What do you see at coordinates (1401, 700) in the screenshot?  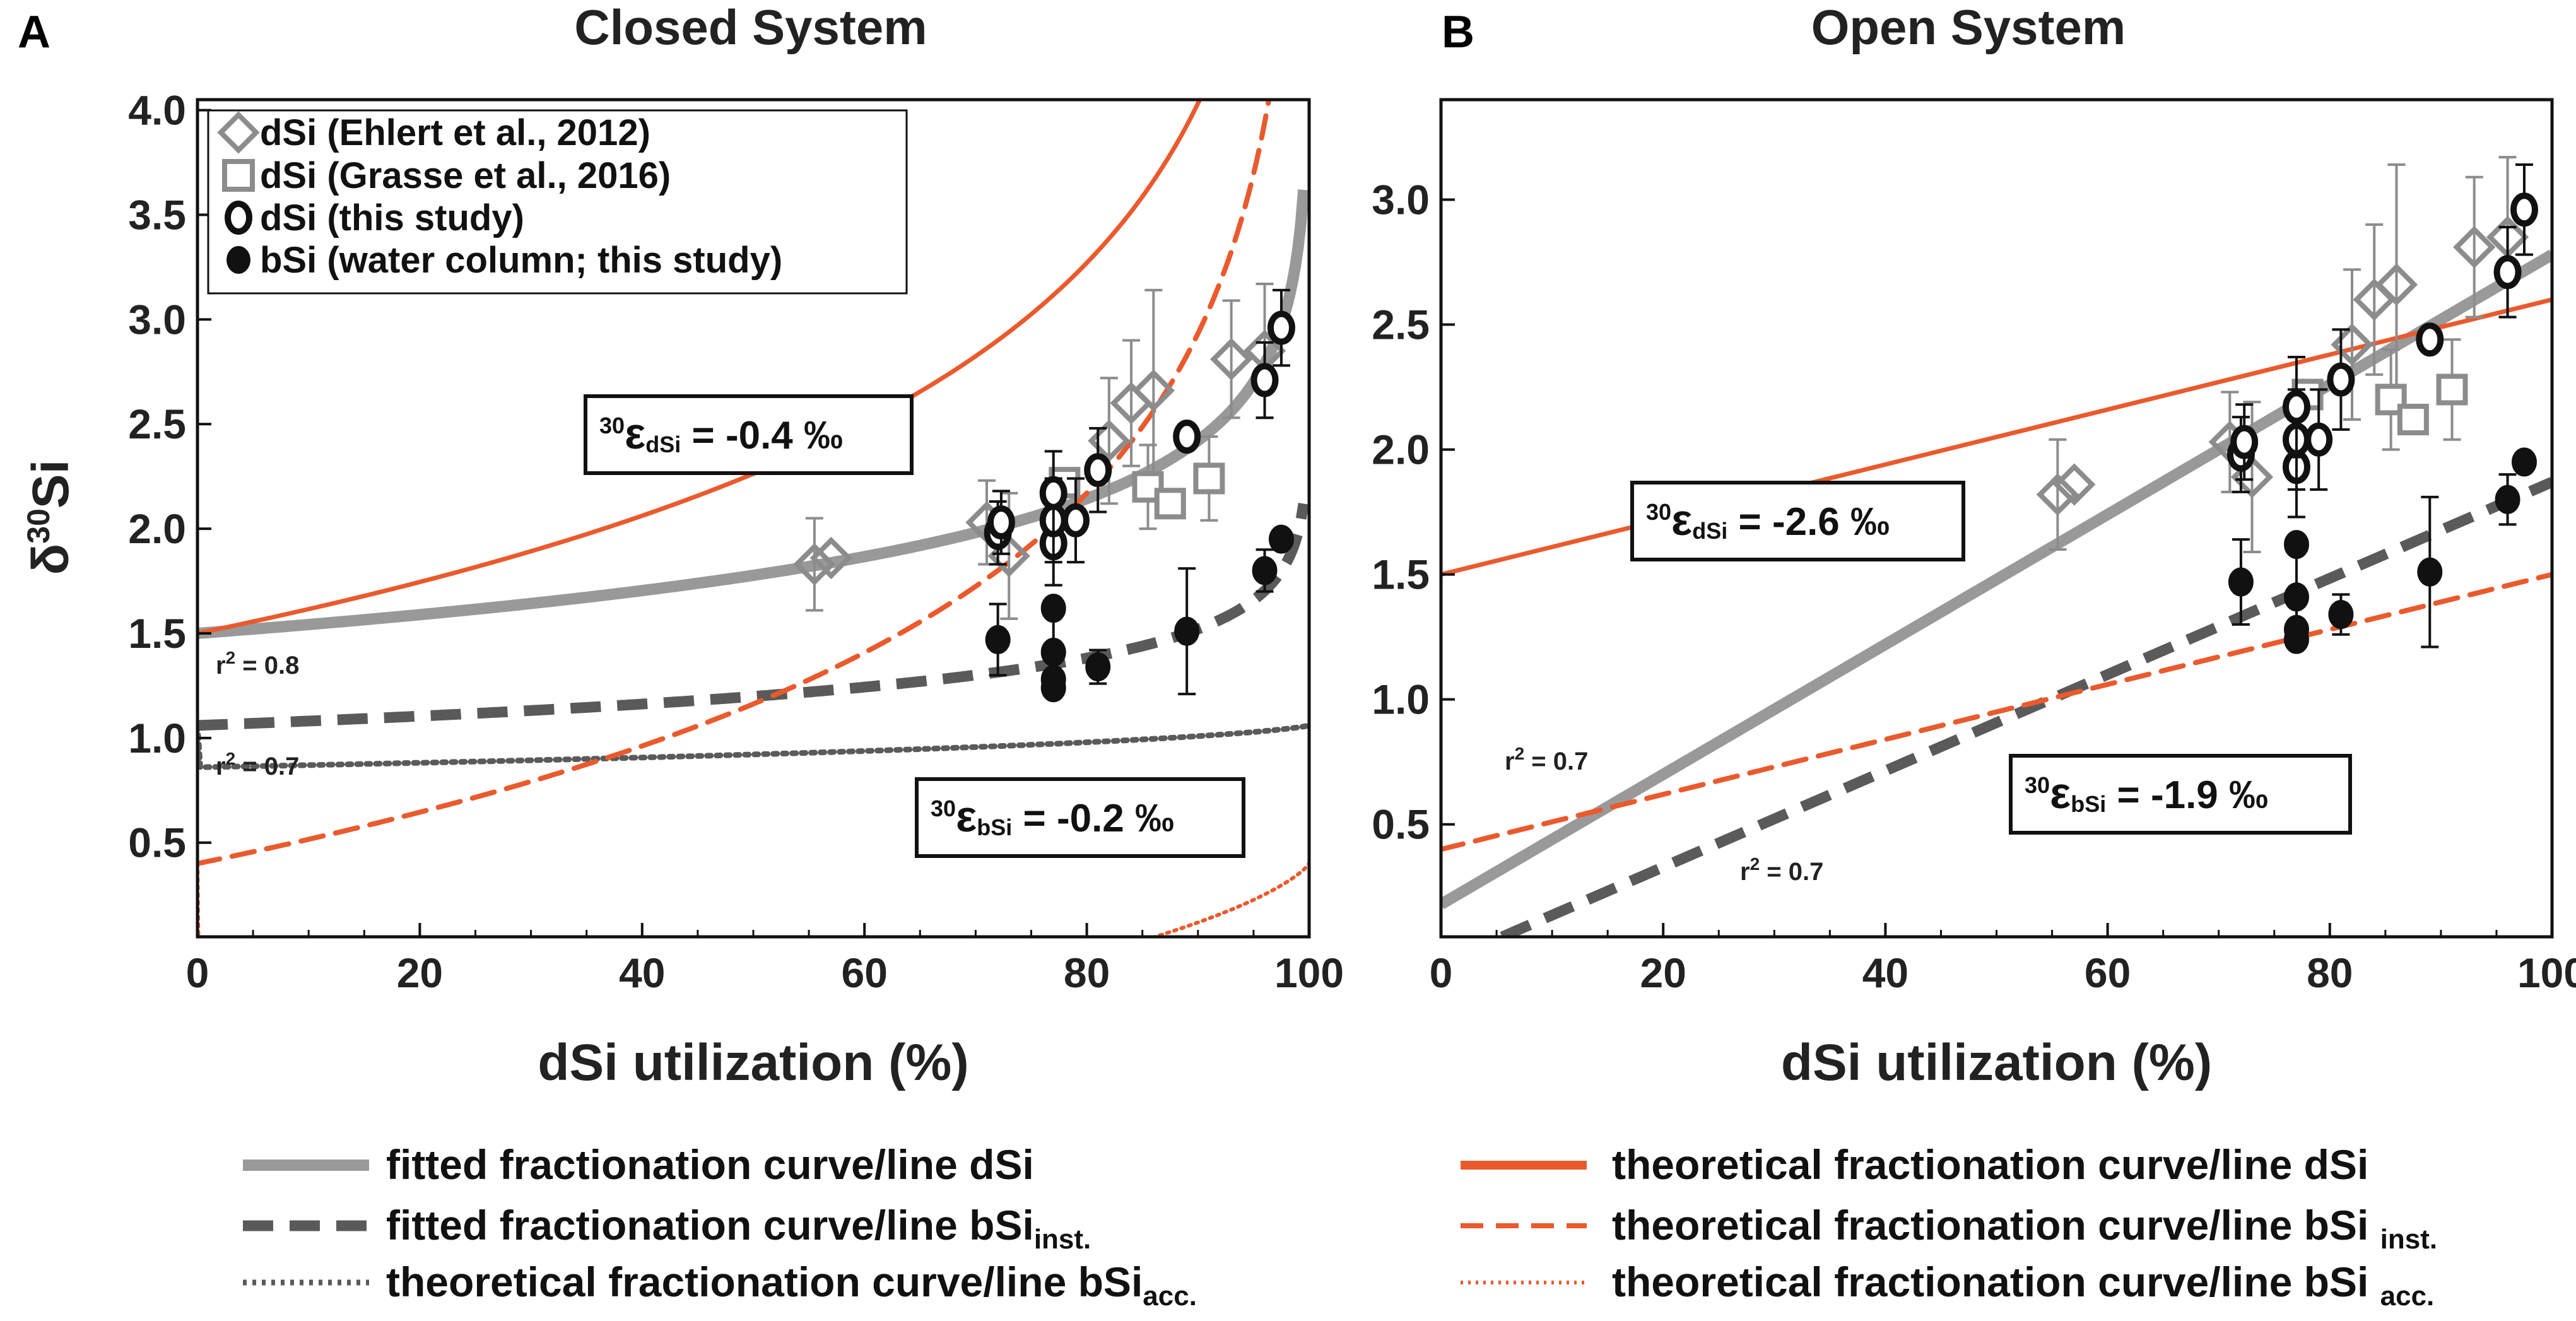 I see `y-tick-label: 1.0` at bounding box center [1401, 700].